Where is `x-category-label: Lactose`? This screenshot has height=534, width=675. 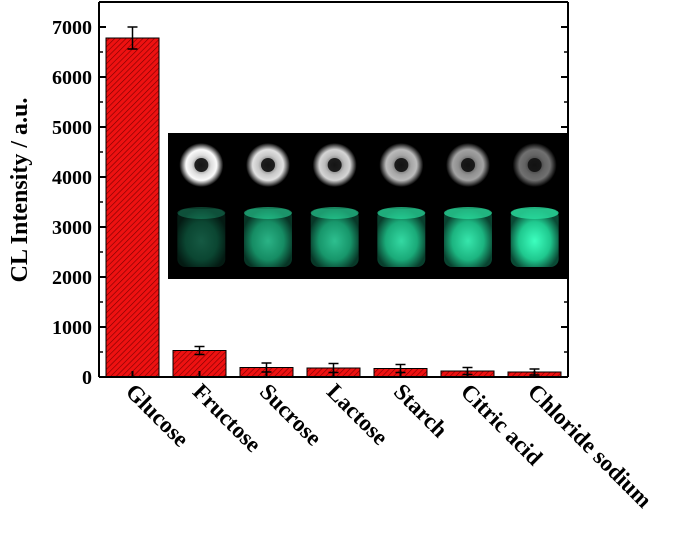 x-category-label: Lactose is located at coordinates (357, 414).